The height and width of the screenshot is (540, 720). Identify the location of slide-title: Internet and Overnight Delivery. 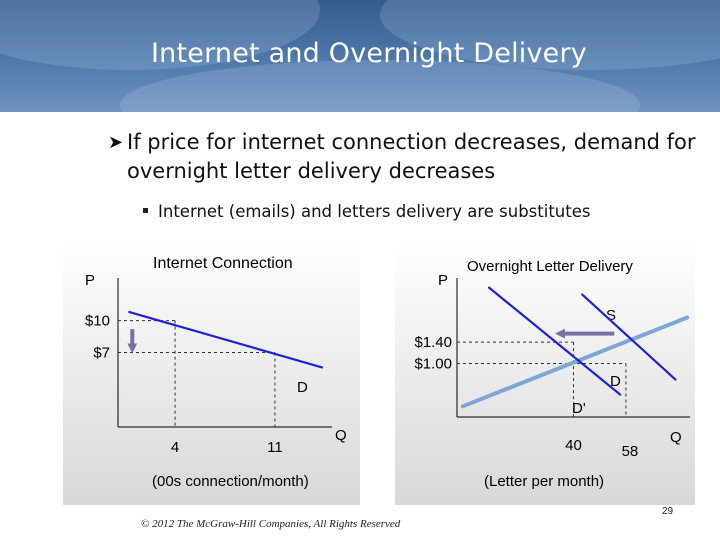
(369, 53).